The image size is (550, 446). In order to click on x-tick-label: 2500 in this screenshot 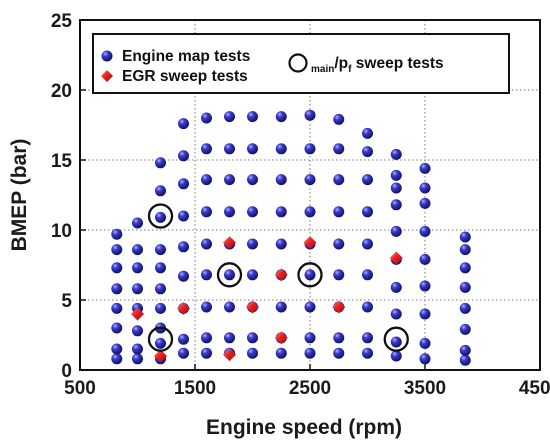, I will do `click(310, 388)`.